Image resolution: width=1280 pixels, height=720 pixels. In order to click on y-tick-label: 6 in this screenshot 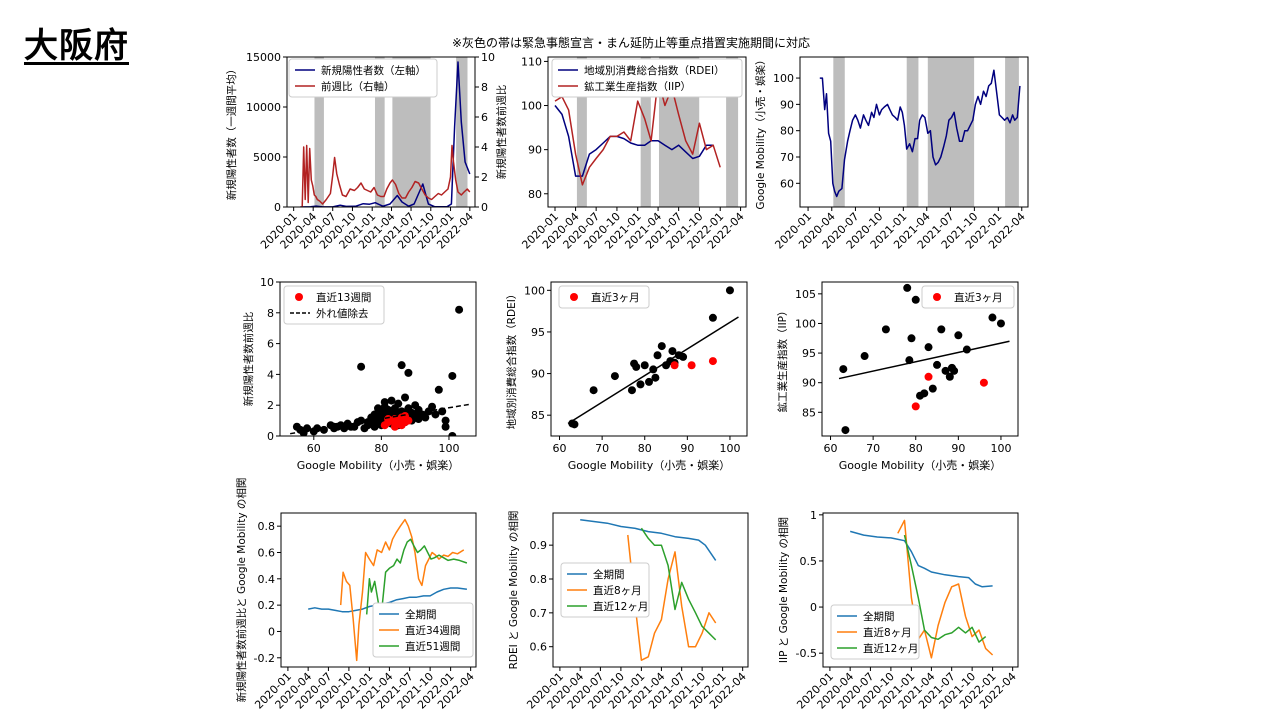, I will do `click(270, 344)`.